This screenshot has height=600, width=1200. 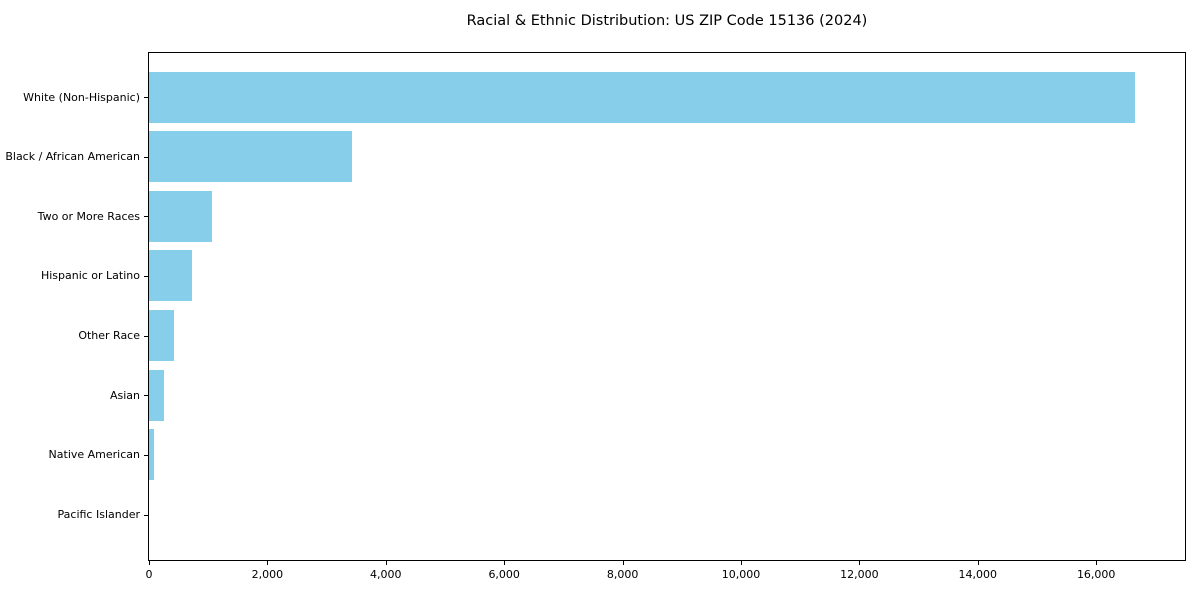 What do you see at coordinates (149, 574) in the screenshot?
I see `x-tick-label: 0` at bounding box center [149, 574].